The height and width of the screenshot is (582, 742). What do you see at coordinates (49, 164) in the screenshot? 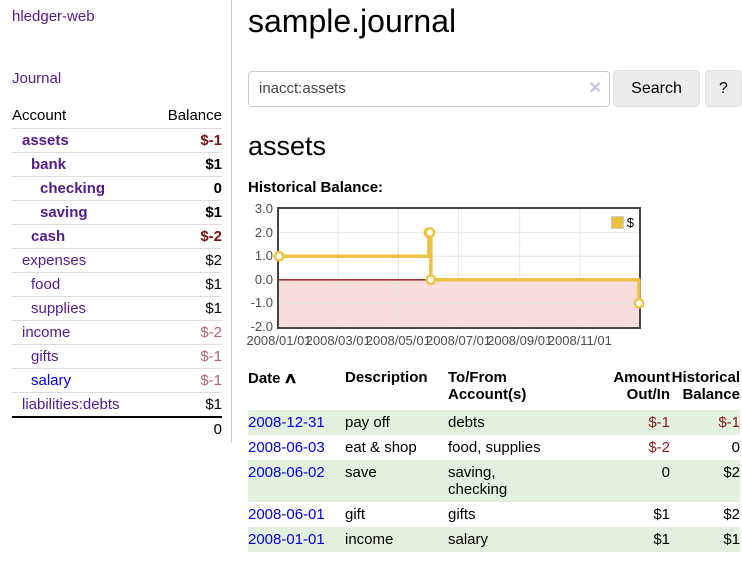
I see `account-link-bank: bank` at bounding box center [49, 164].